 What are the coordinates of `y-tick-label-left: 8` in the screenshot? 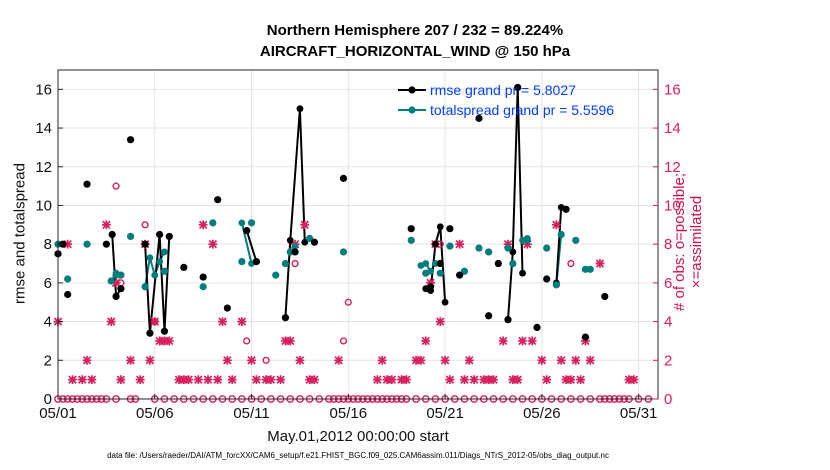 It's located at (48, 244).